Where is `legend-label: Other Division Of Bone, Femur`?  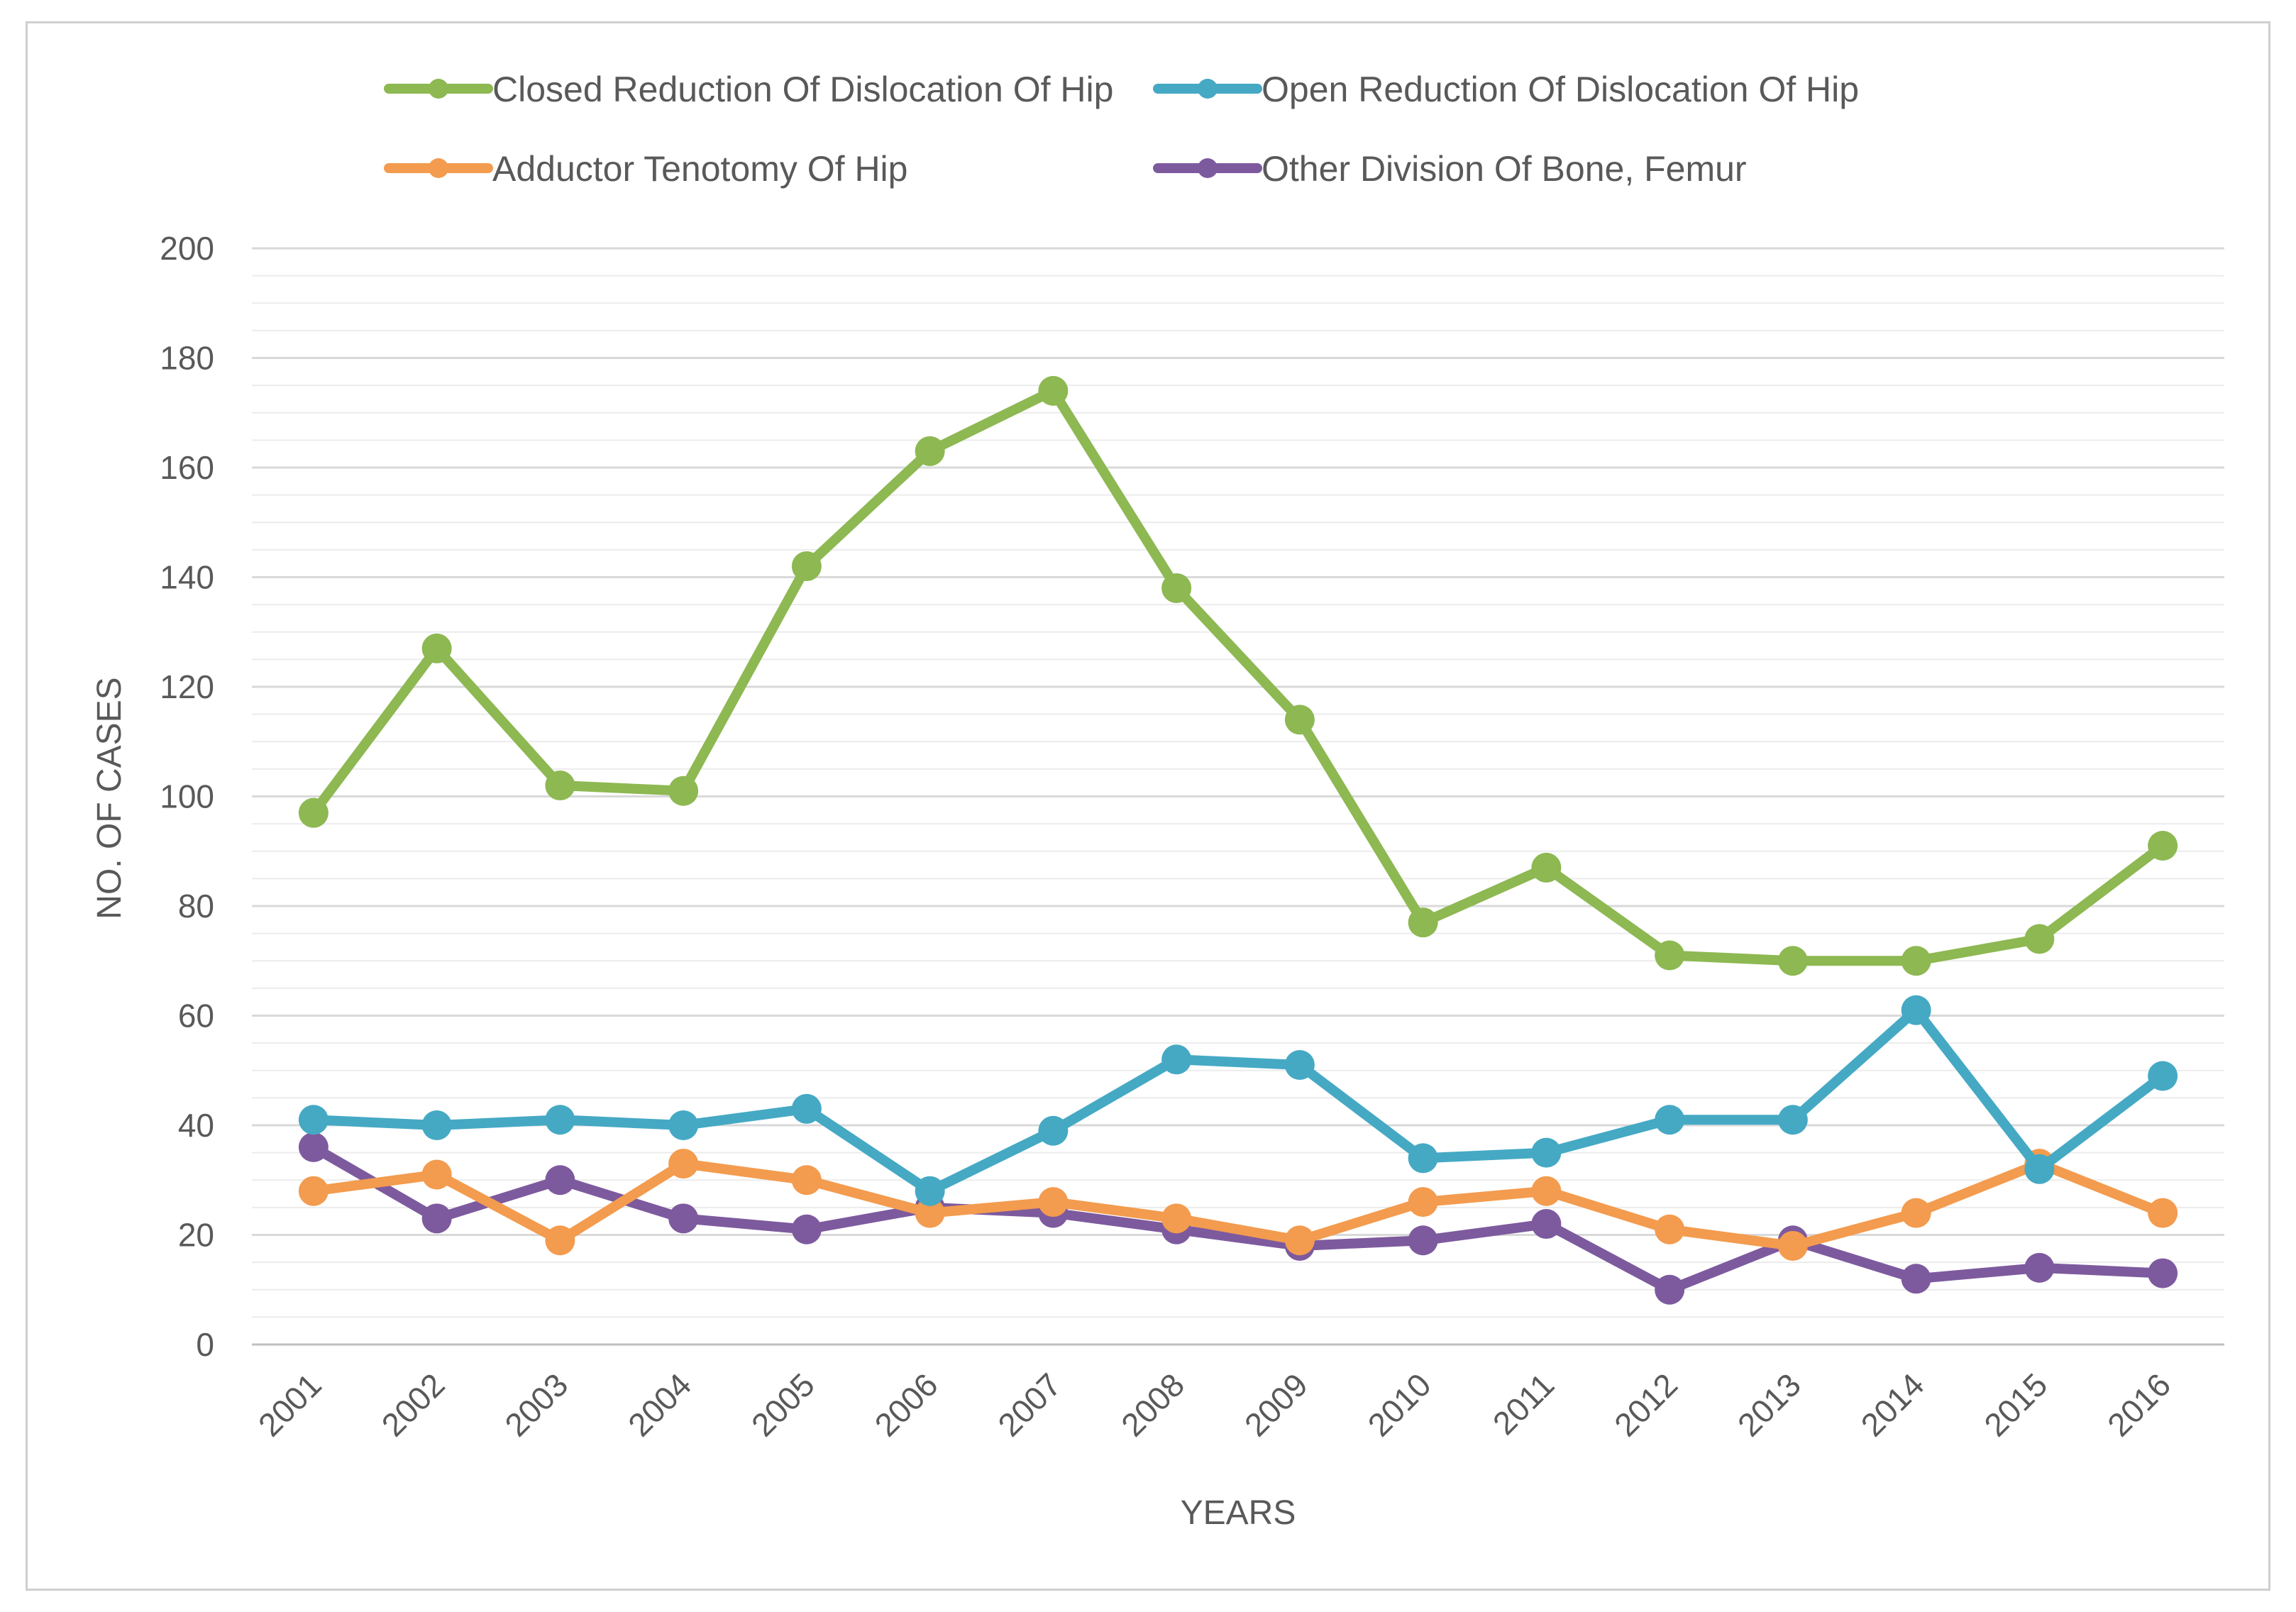 legend-label: Other Division Of Bone, Femur is located at coordinates (1505, 169).